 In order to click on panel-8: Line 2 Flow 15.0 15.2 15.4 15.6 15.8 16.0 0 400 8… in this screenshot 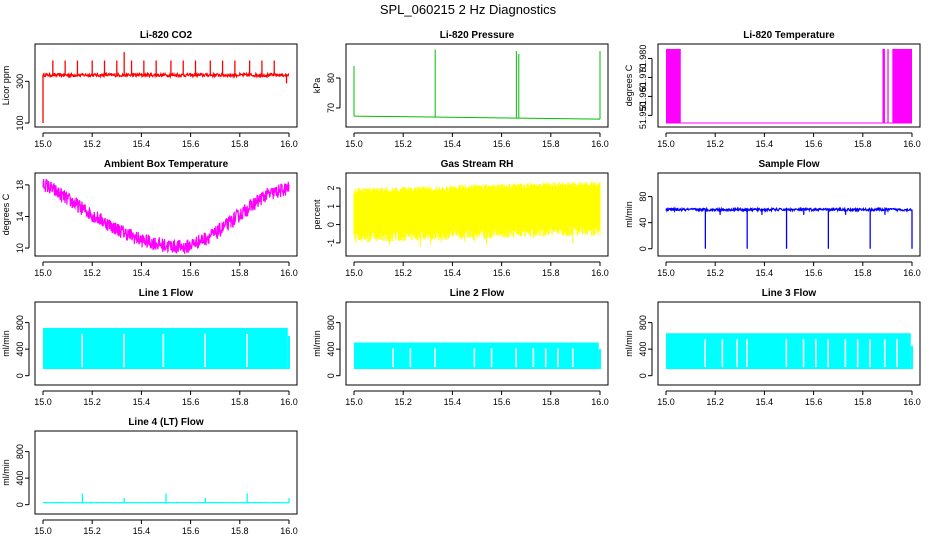, I will do `click(460, 347)`.